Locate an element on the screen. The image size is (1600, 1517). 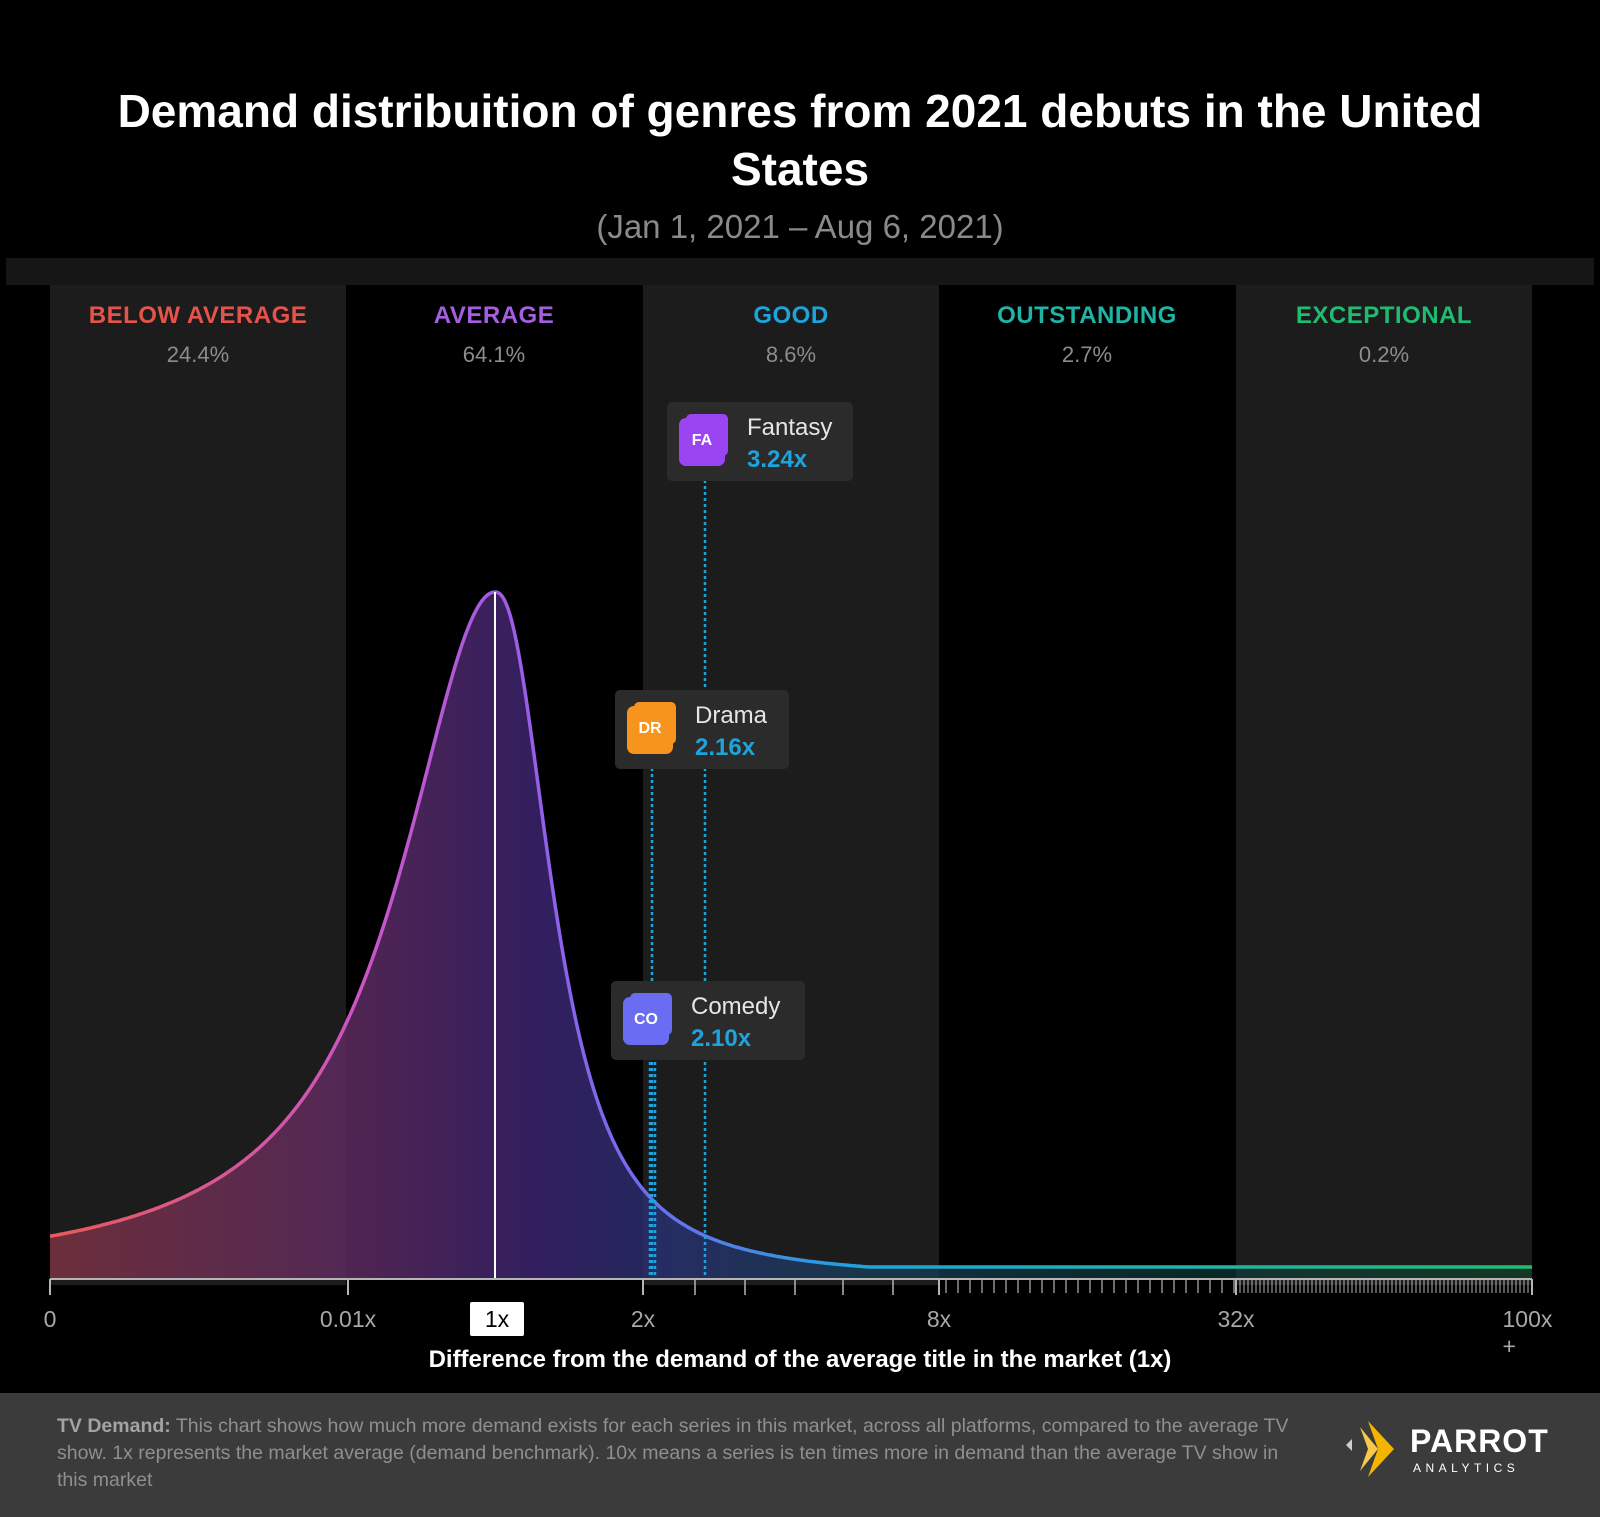
x-tick-label: 0.01x is located at coordinates (348, 1319).